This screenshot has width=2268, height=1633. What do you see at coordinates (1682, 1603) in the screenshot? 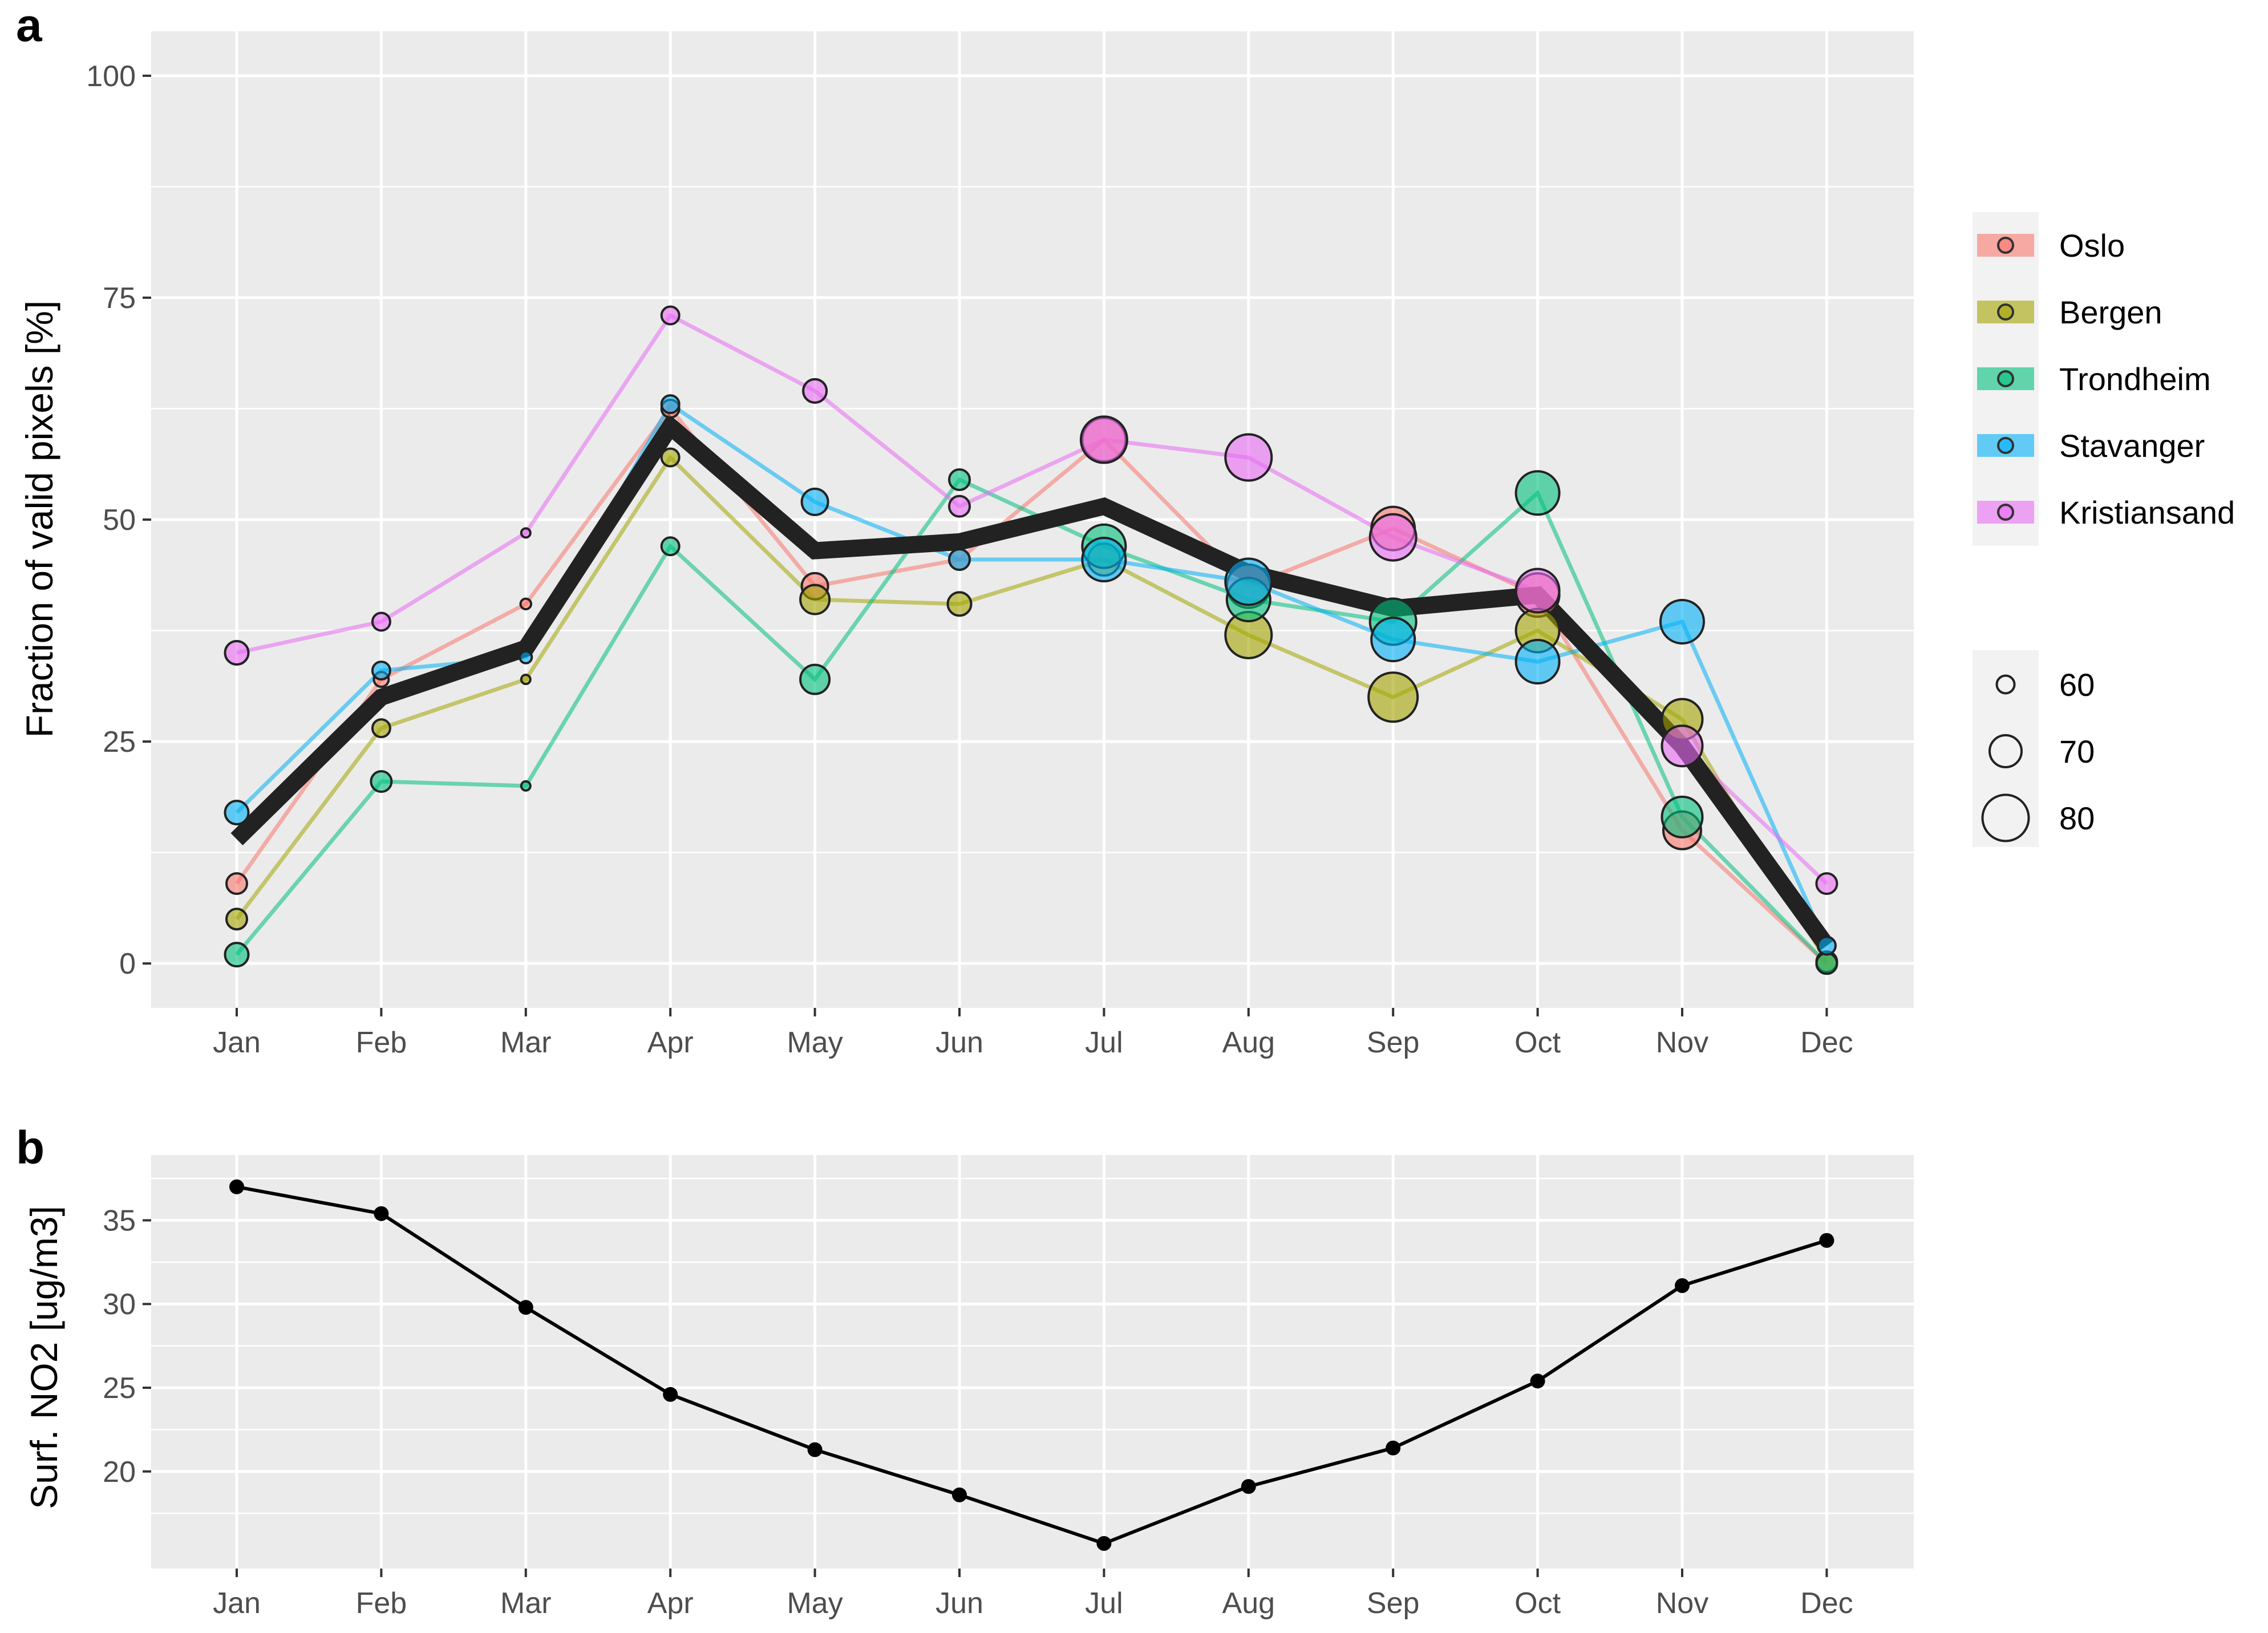
I see `panel-b-x-tick-label: Nov` at bounding box center [1682, 1603].